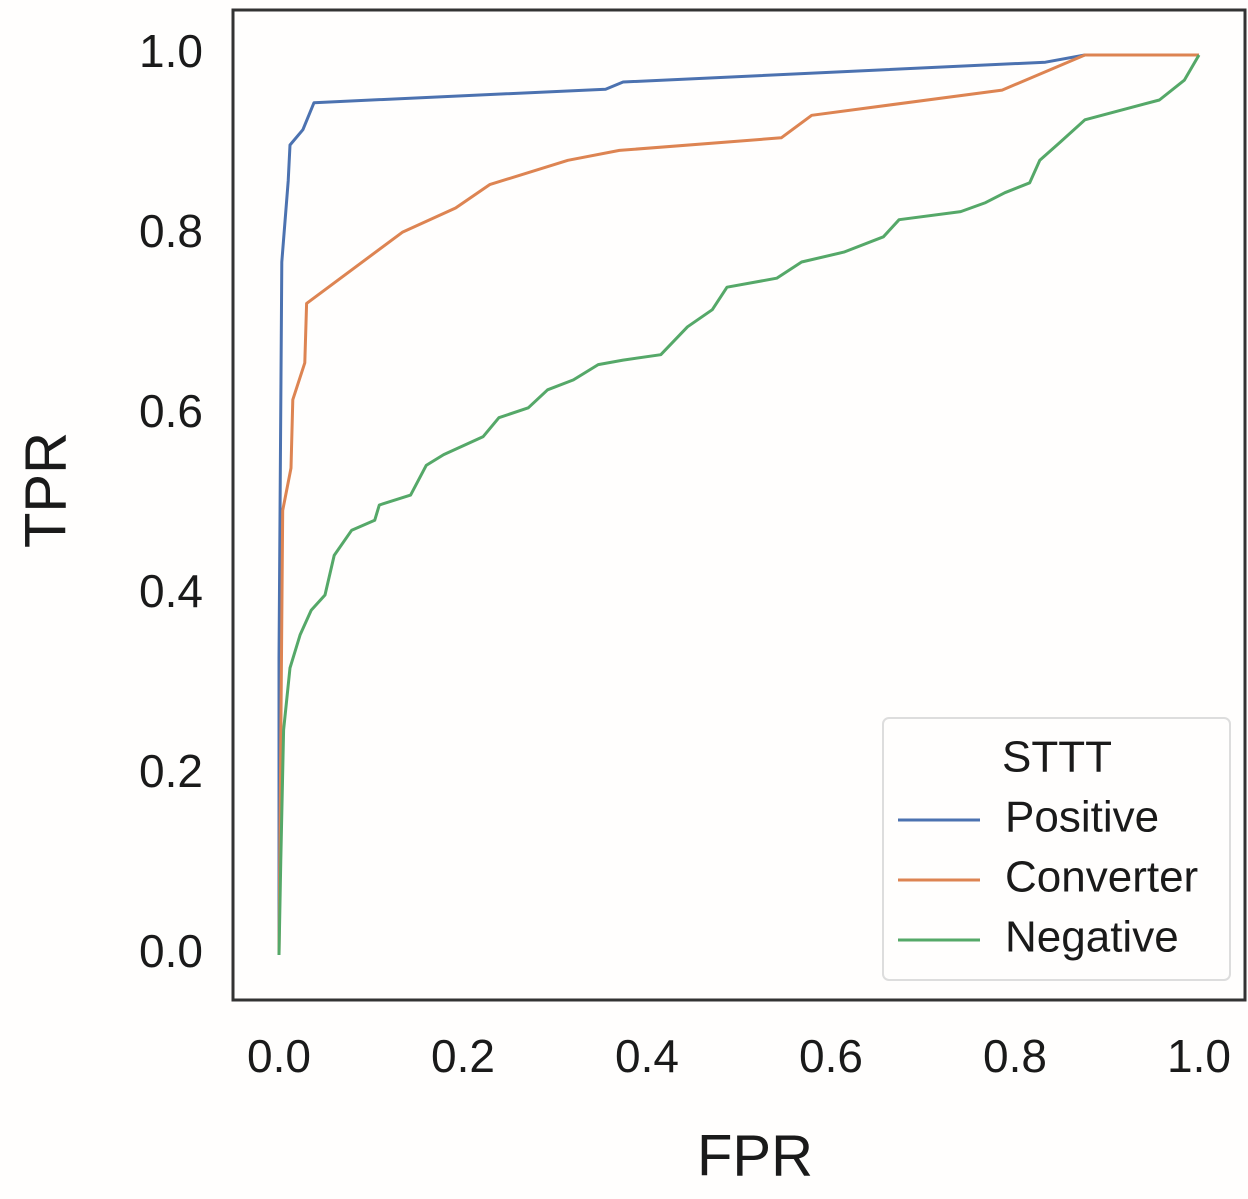  Describe the element at coordinates (831, 1056) in the screenshot. I see `x-tick-label: 0.6` at that location.